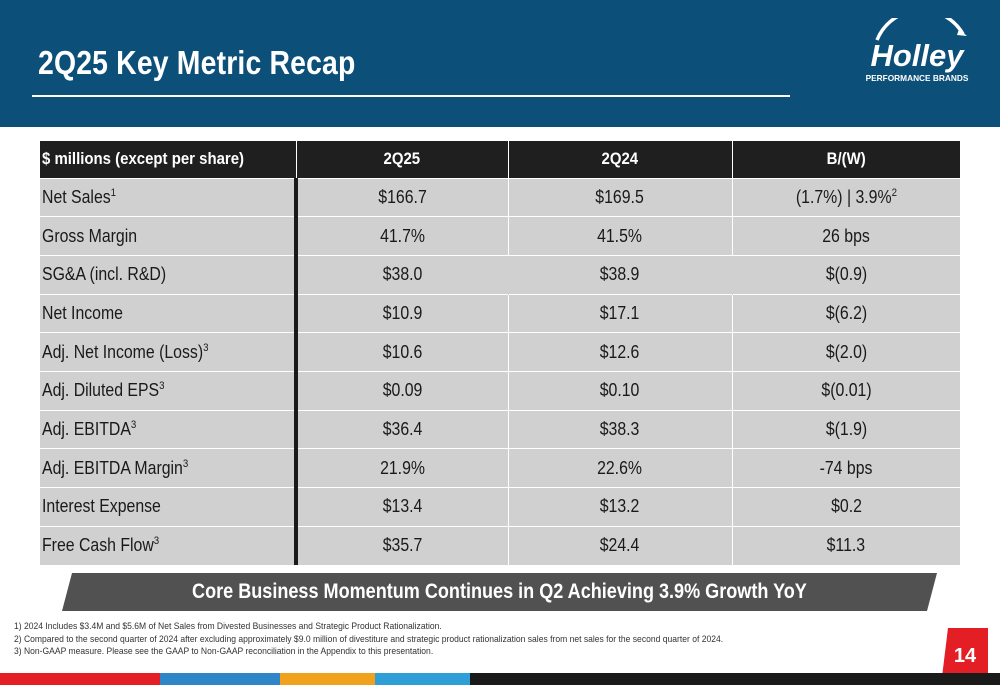 This screenshot has width=1000, height=685. I want to click on footnote-marker: 2, so click(894, 192).